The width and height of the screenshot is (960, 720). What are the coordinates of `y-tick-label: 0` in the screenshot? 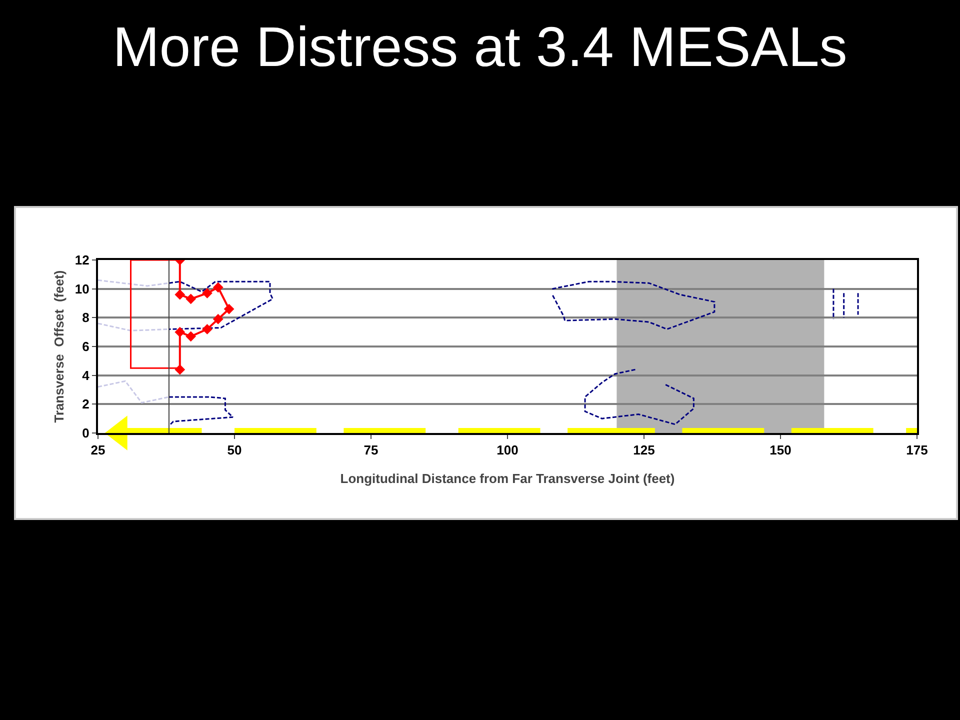 It's located at (86, 433).